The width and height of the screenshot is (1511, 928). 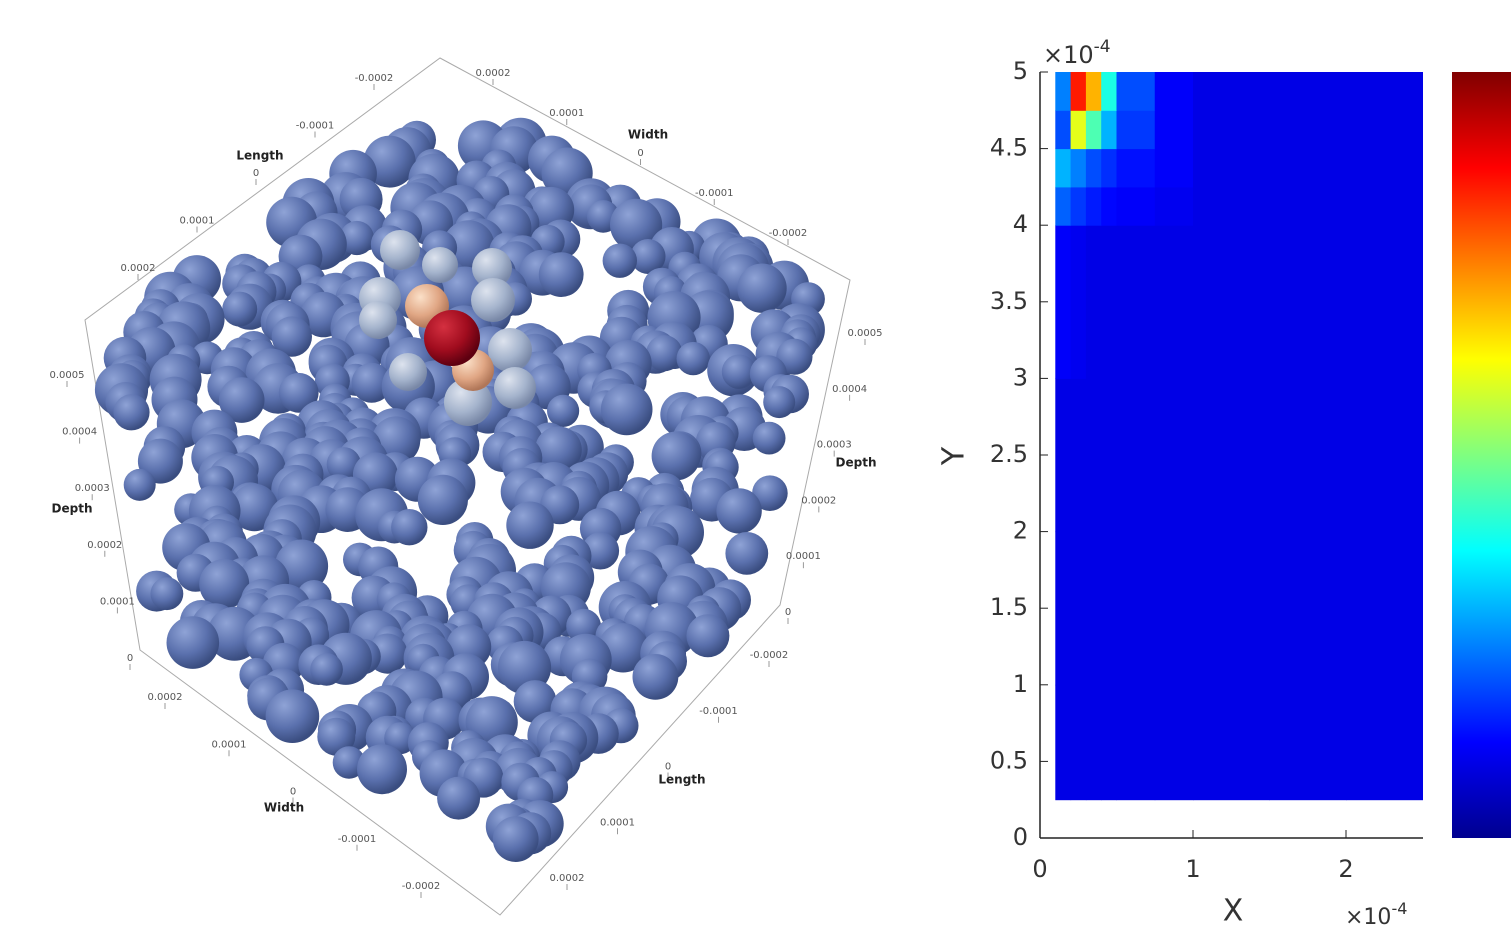 What do you see at coordinates (681, 780) in the screenshot?
I see `axis-label: Length` at bounding box center [681, 780].